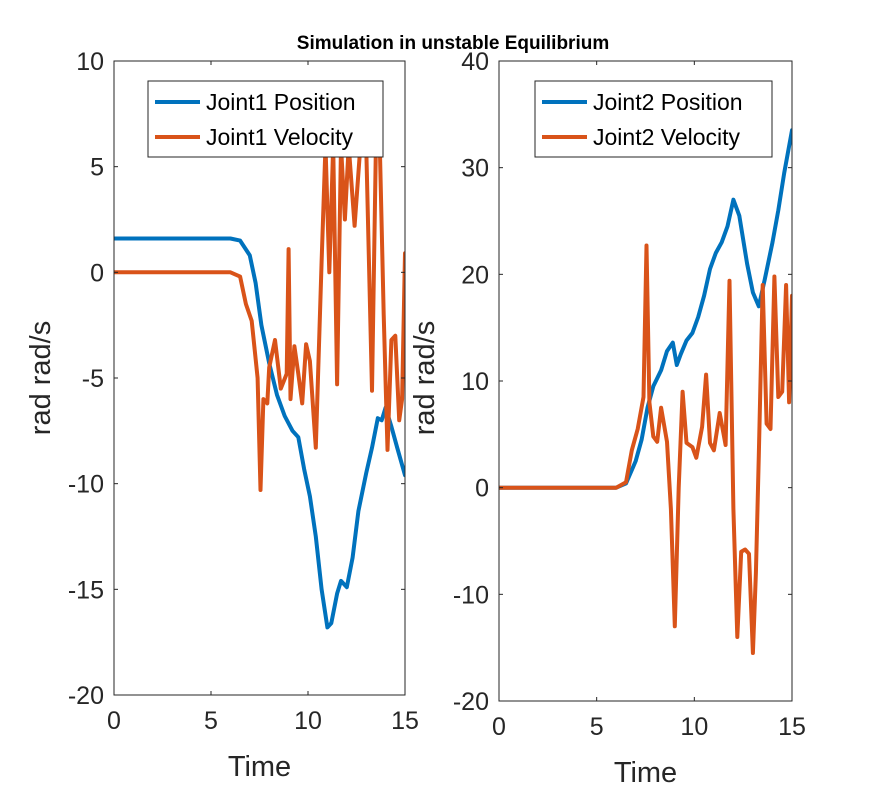 The height and width of the screenshot is (788, 875). What do you see at coordinates (475, 169) in the screenshot?
I see `y-tick-label: 30` at bounding box center [475, 169].